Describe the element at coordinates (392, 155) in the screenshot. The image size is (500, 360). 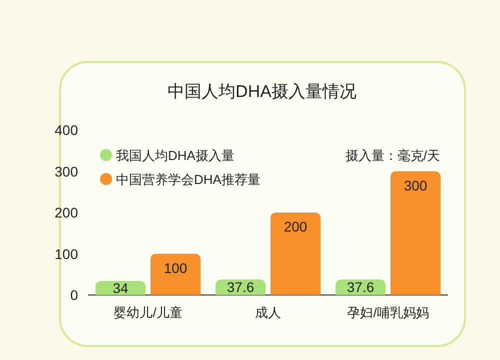
I see `annotation: 摄入量：毫克/天` at that location.